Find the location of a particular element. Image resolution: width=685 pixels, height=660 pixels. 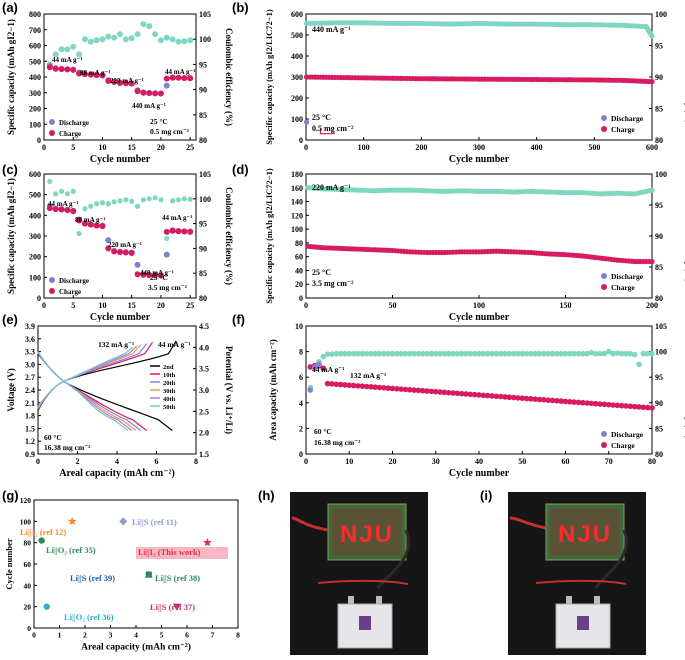

y-tick-label: 60 is located at coordinates (299, 257).